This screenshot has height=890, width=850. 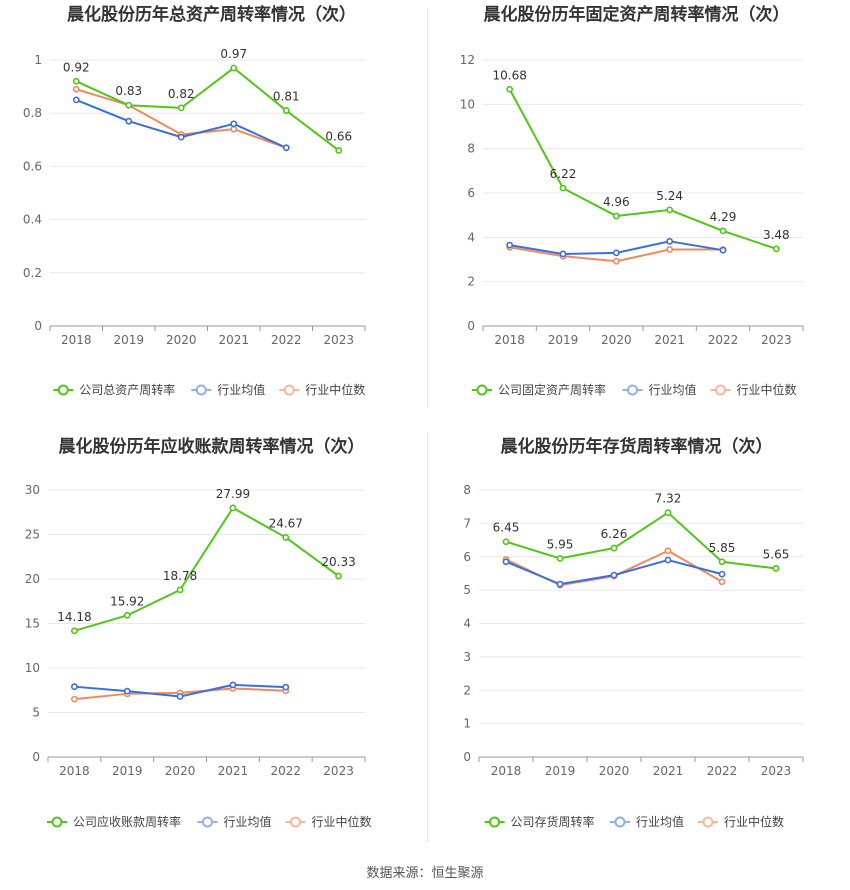 What do you see at coordinates (471, 237) in the screenshot?
I see `y-tick-label: 4` at bounding box center [471, 237].